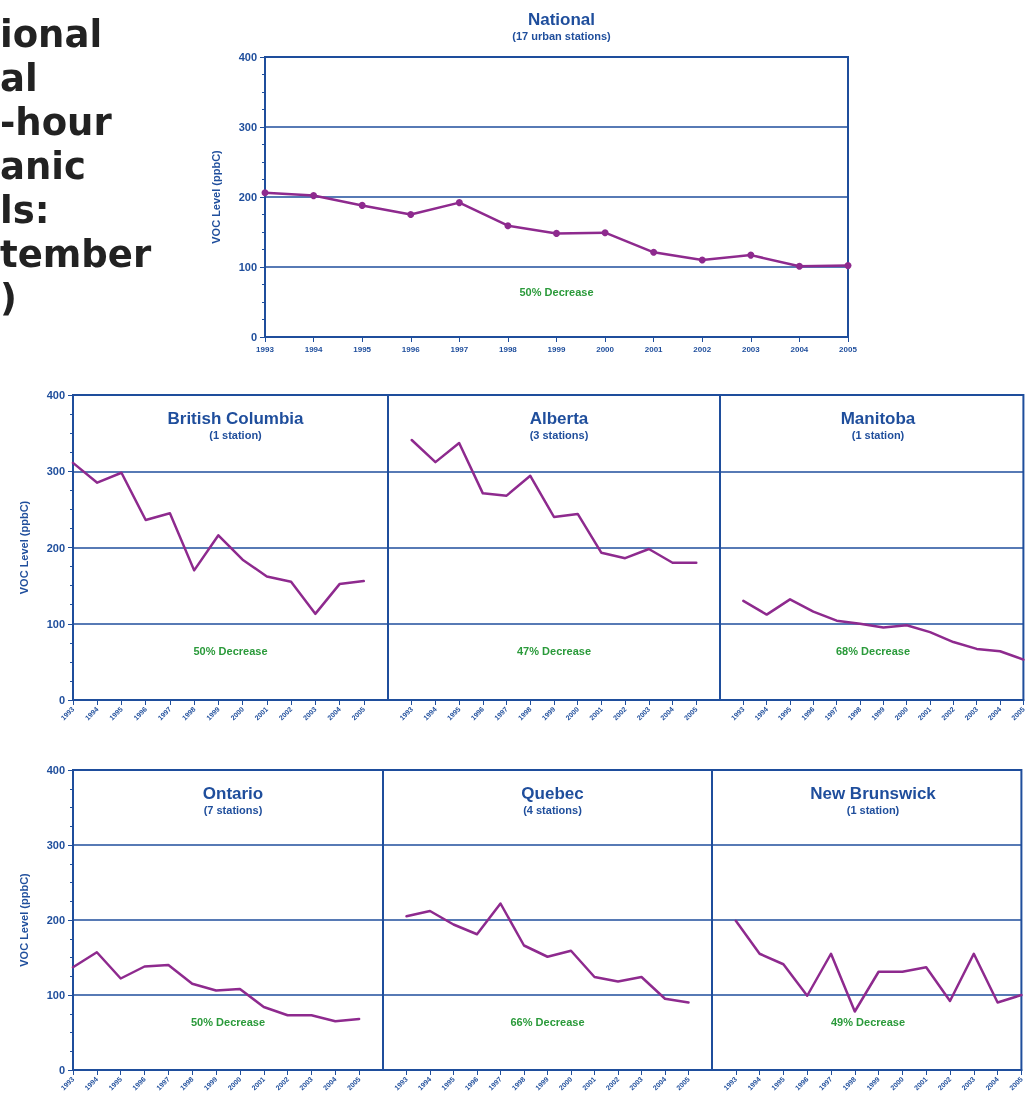 The height and width of the screenshot is (1099, 1028). I want to click on x-tick-label: 2005, so click(848, 349).